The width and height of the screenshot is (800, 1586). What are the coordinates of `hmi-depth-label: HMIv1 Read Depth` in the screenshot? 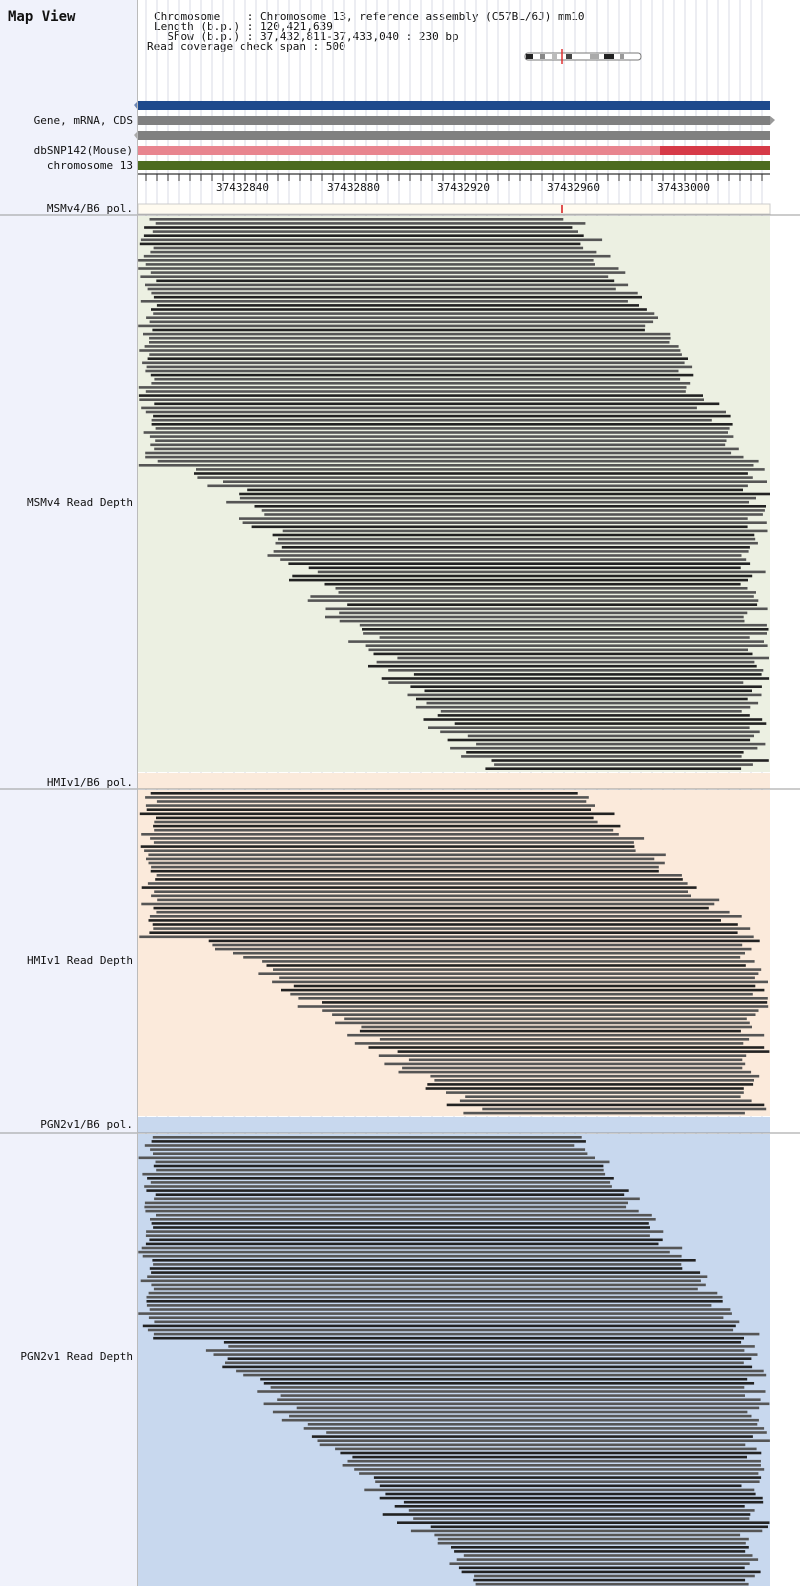 It's located at (80, 960).